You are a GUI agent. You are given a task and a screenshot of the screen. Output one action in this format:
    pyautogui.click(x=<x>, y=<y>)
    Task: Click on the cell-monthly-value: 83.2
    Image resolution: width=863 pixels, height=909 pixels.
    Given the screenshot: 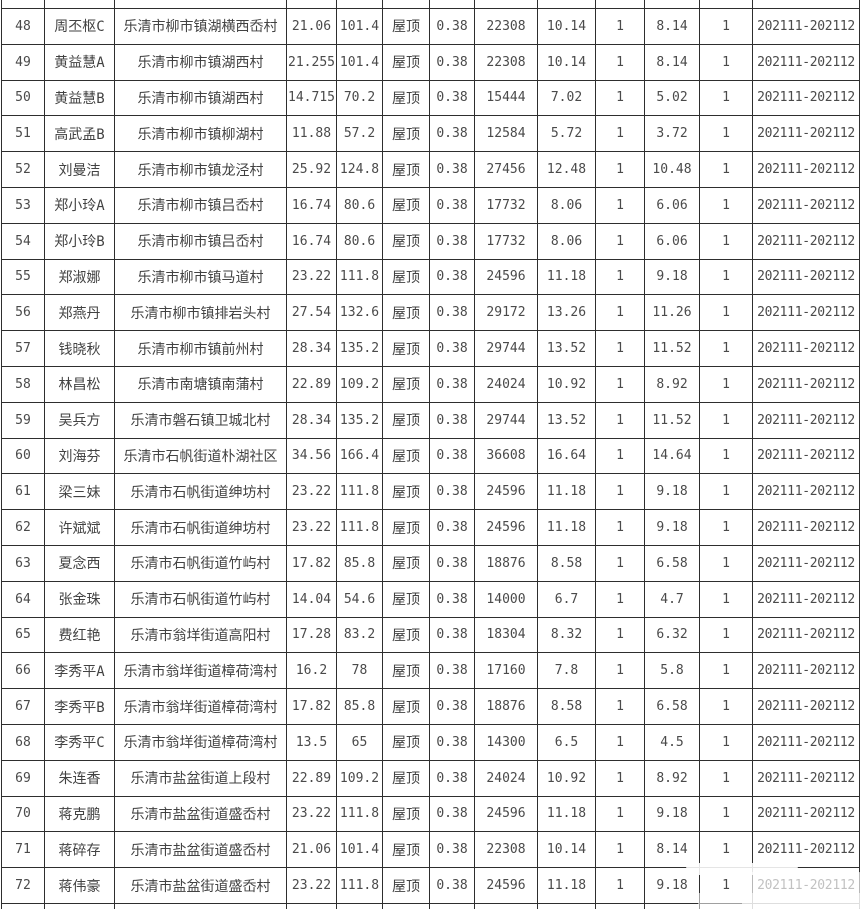 What is the action you would take?
    pyautogui.click(x=359, y=635)
    